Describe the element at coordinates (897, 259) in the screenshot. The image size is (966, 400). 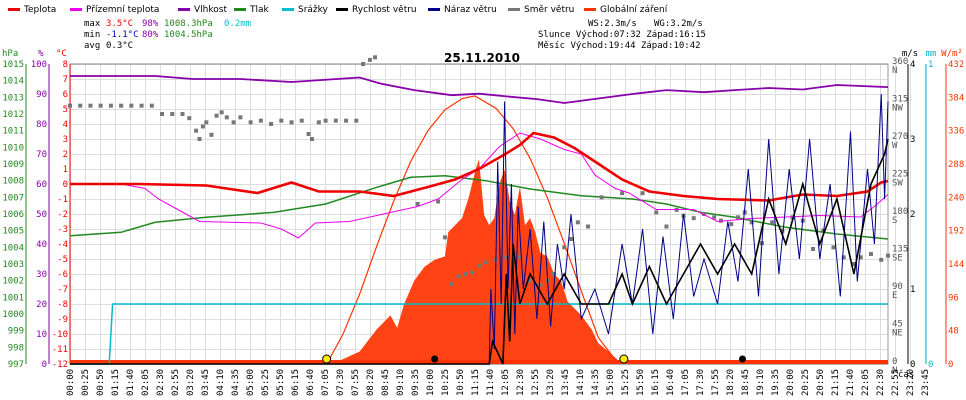
I see `tick-dir-letter: SE` at that location.